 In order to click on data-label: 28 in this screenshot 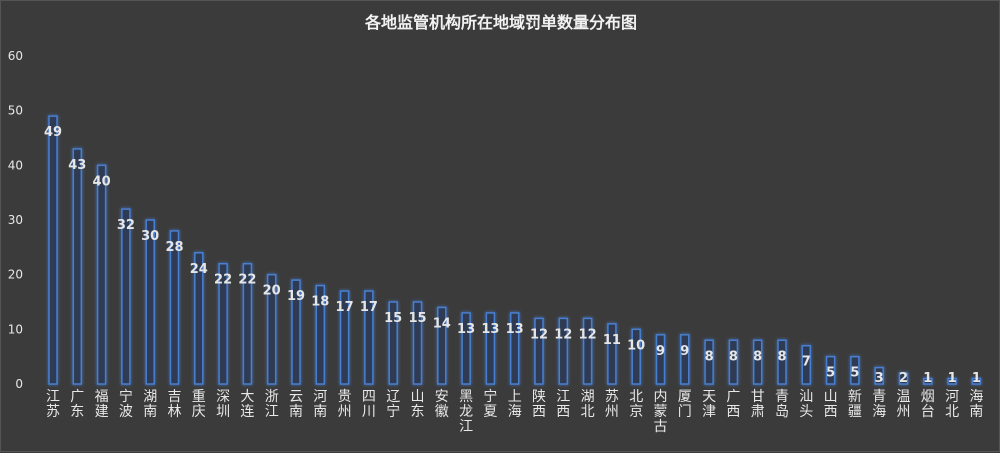, I will do `click(174, 247)`.